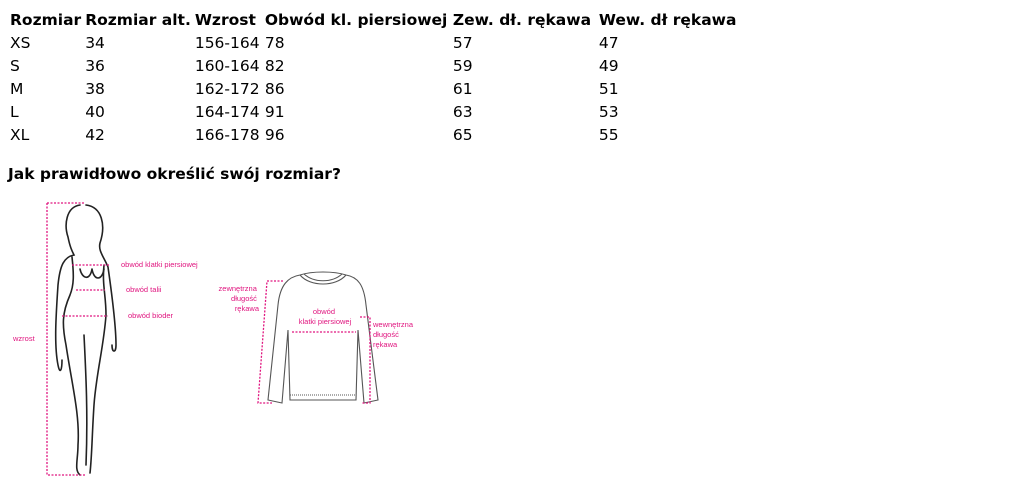 The image size is (1024, 492). Describe the element at coordinates (239, 298) in the screenshot. I see `outer-sleeve-label: zewnętrzna długość rękawa` at that location.